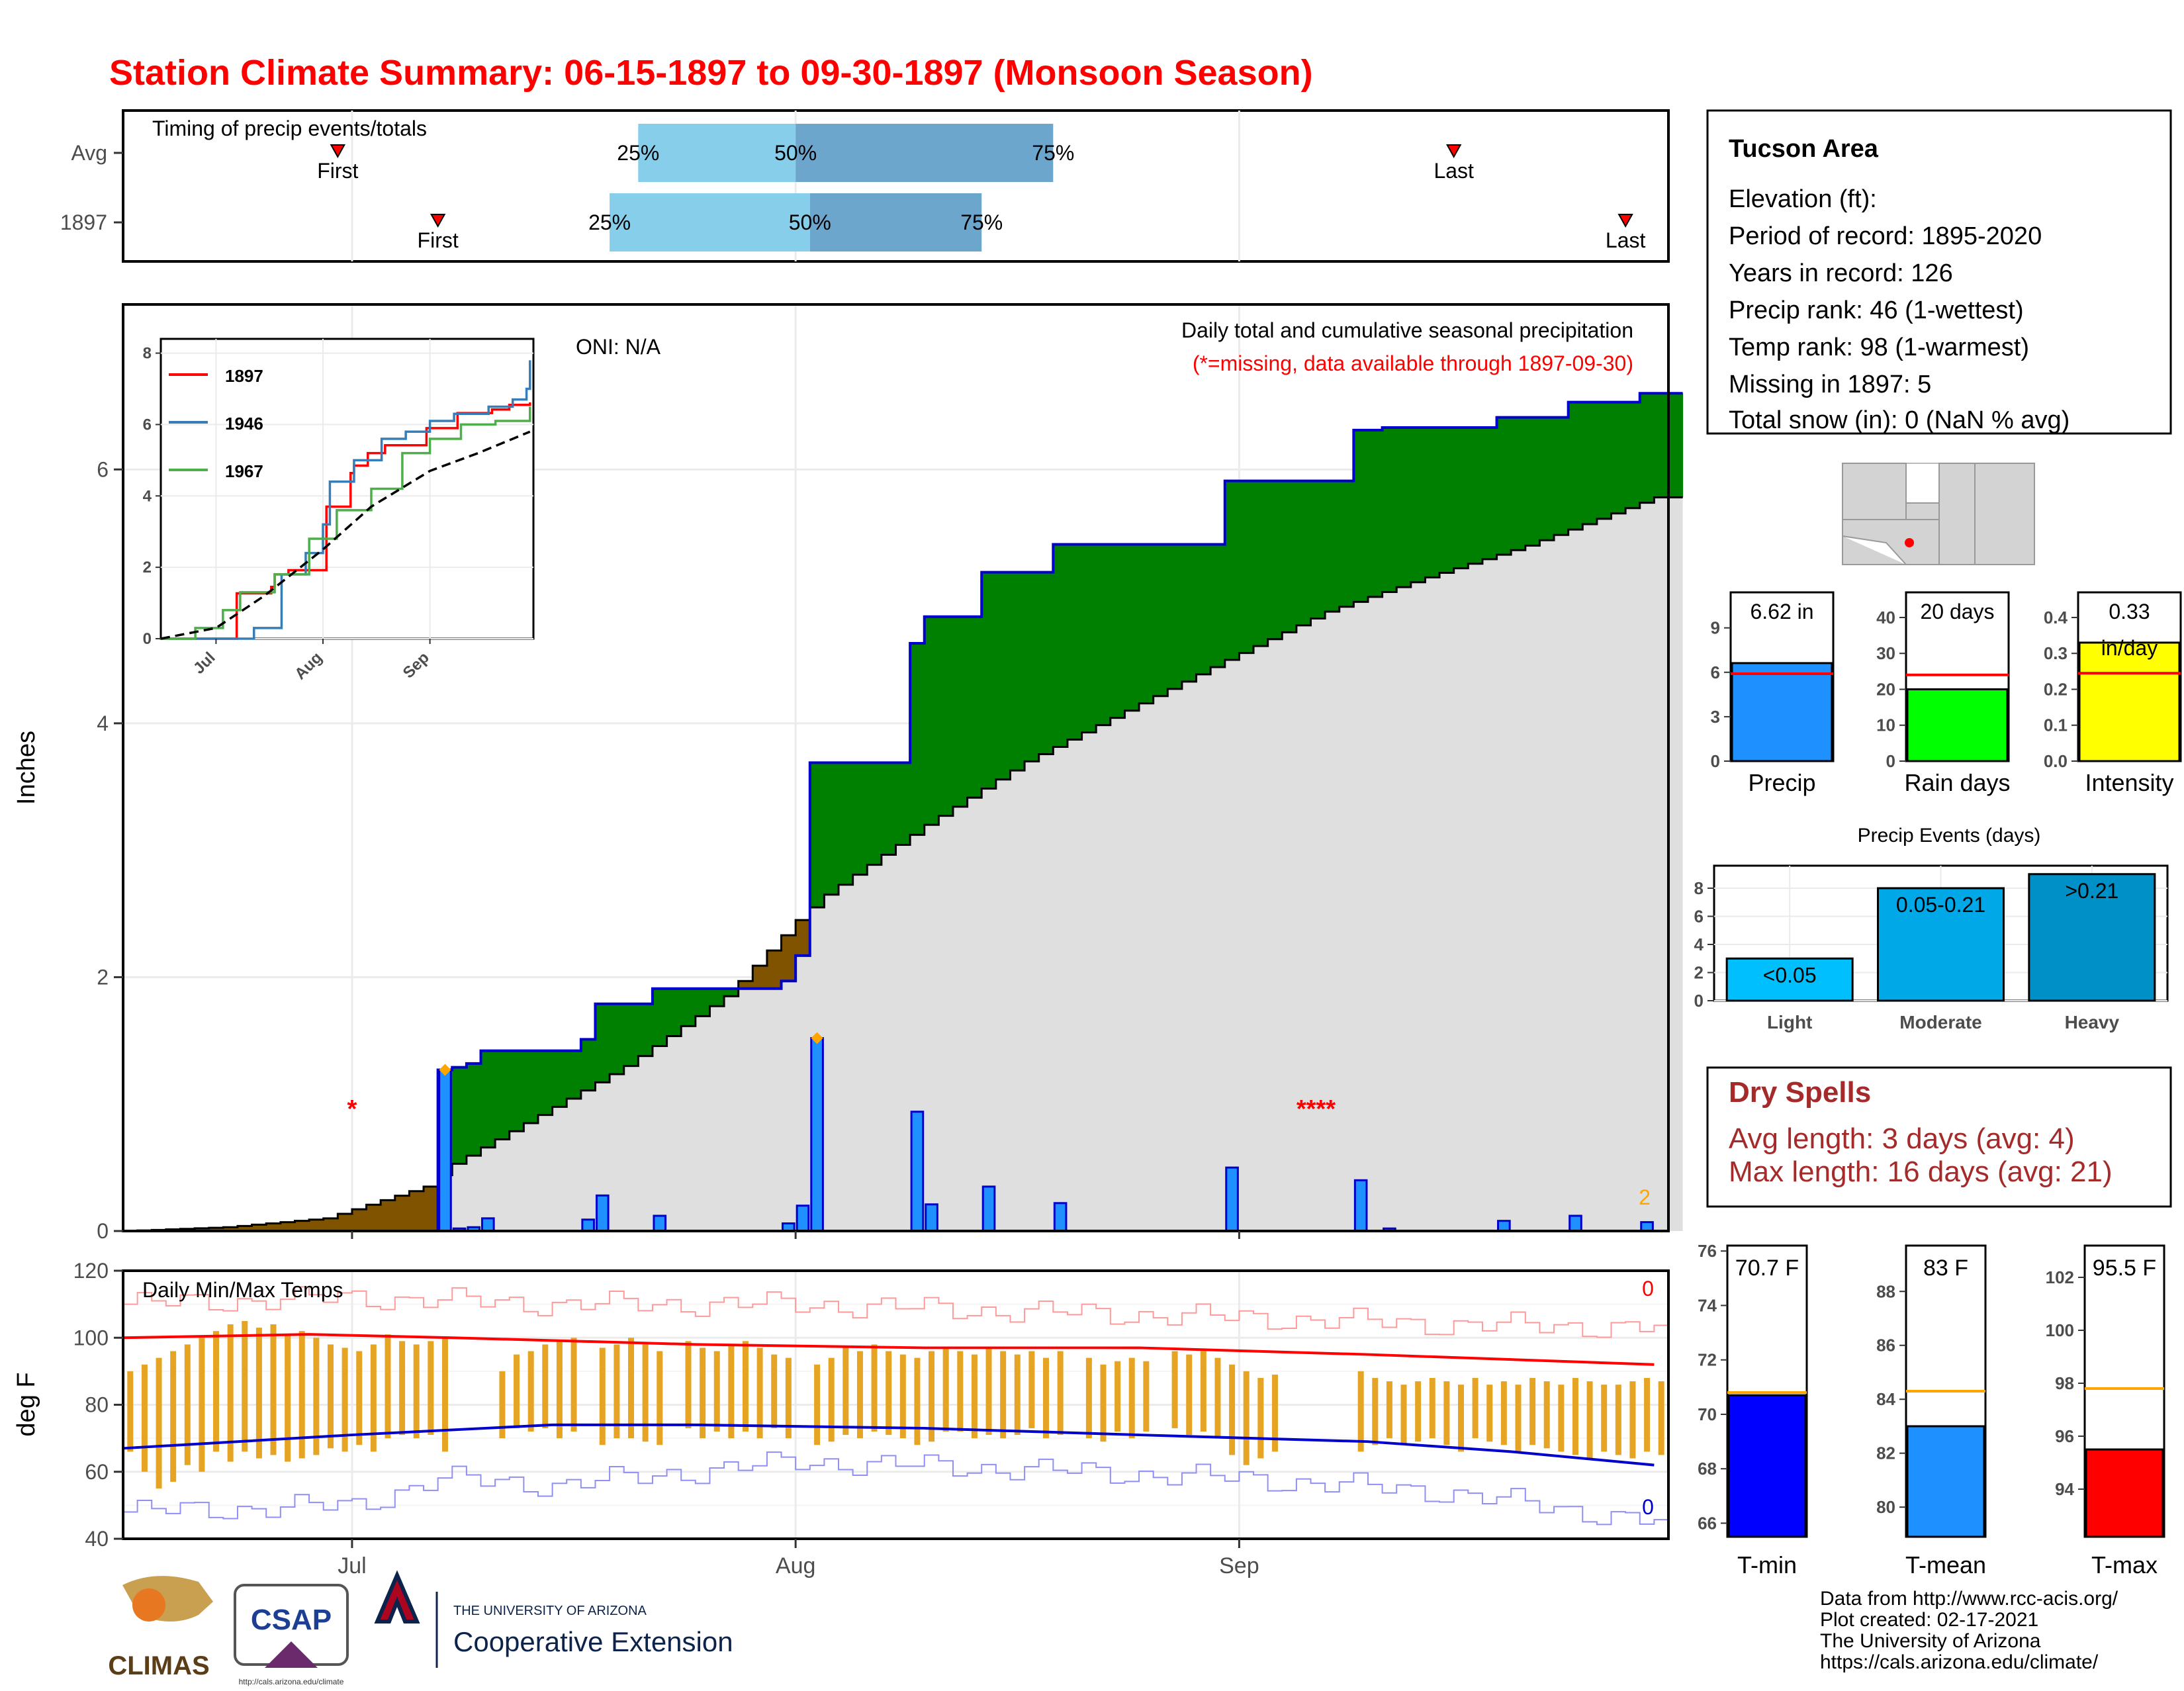  What do you see at coordinates (710, 222) in the screenshot?
I see `timing-bar-q25-q50-y1897` at bounding box center [710, 222].